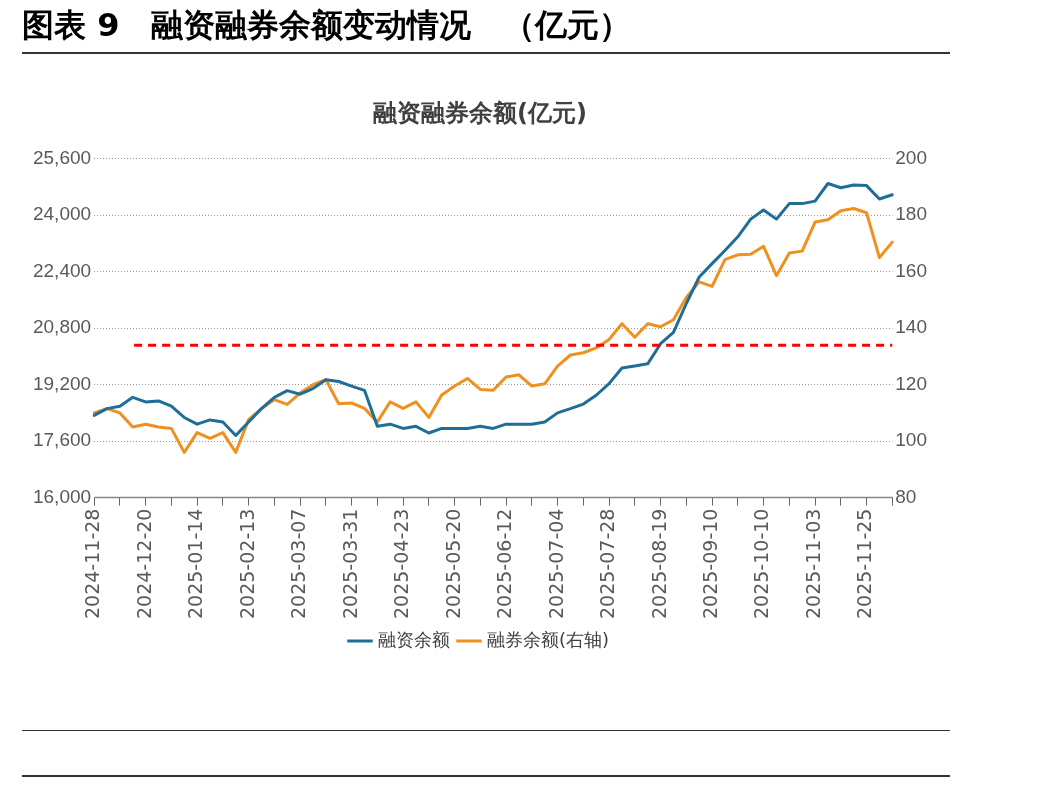 Image resolution: width=1045 pixels, height=785 pixels. Describe the element at coordinates (62, 270) in the screenshot. I see `y-tick-label: 22,400` at that location.